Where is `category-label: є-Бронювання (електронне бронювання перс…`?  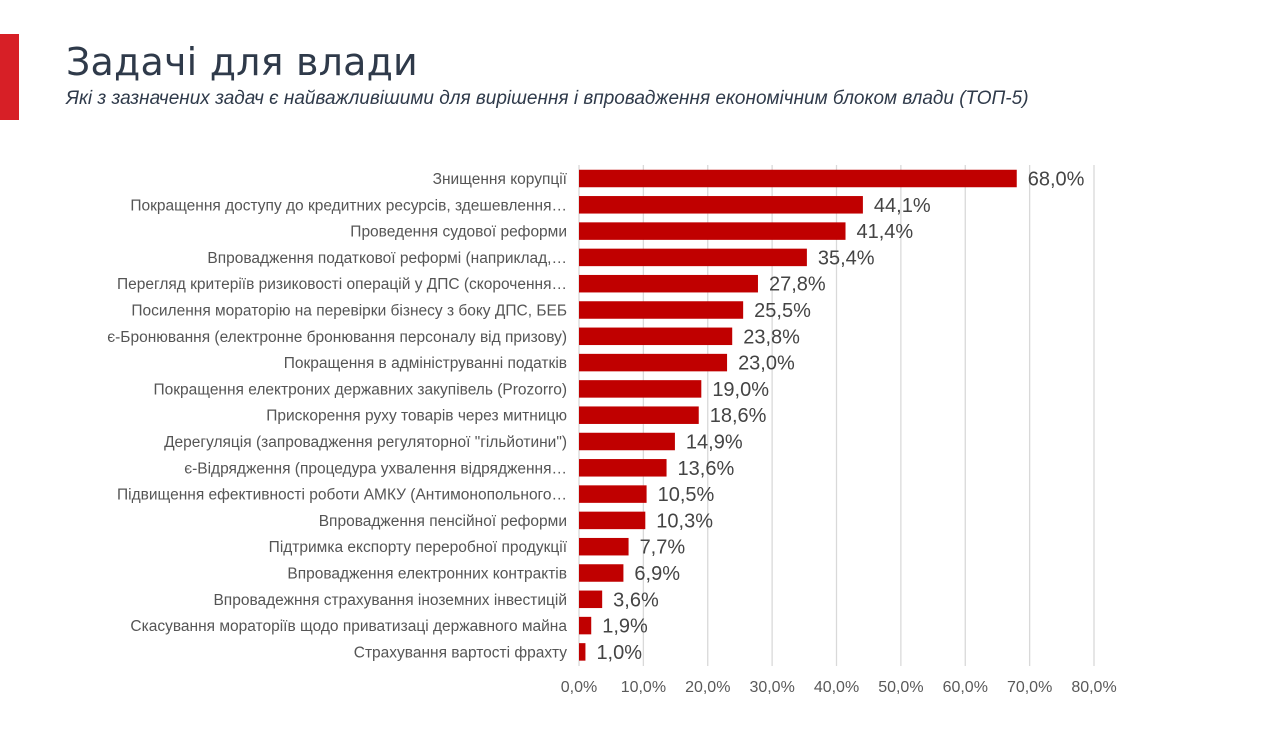
category-label: є-Бронювання (електронне бронювання перс… is located at coordinates (337, 337).